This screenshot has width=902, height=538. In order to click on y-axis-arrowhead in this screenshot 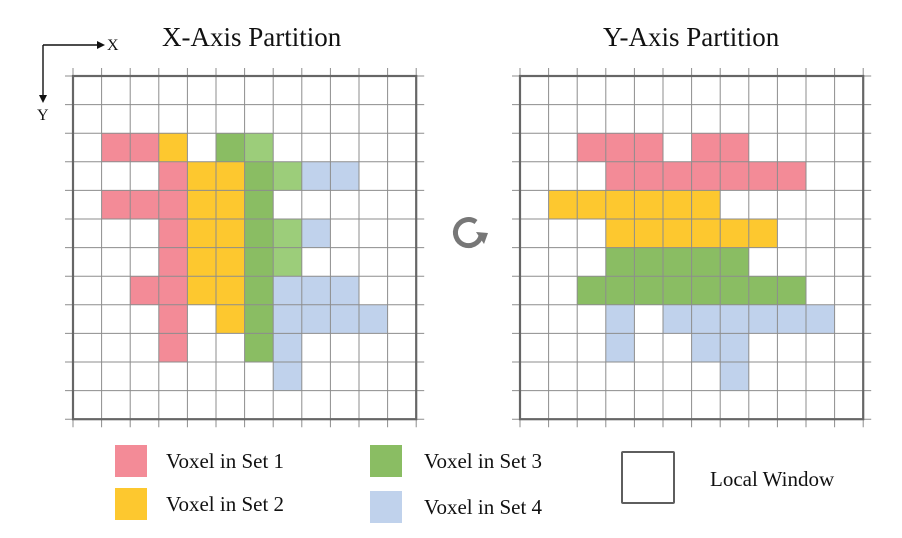, I will do `click(43, 99)`.